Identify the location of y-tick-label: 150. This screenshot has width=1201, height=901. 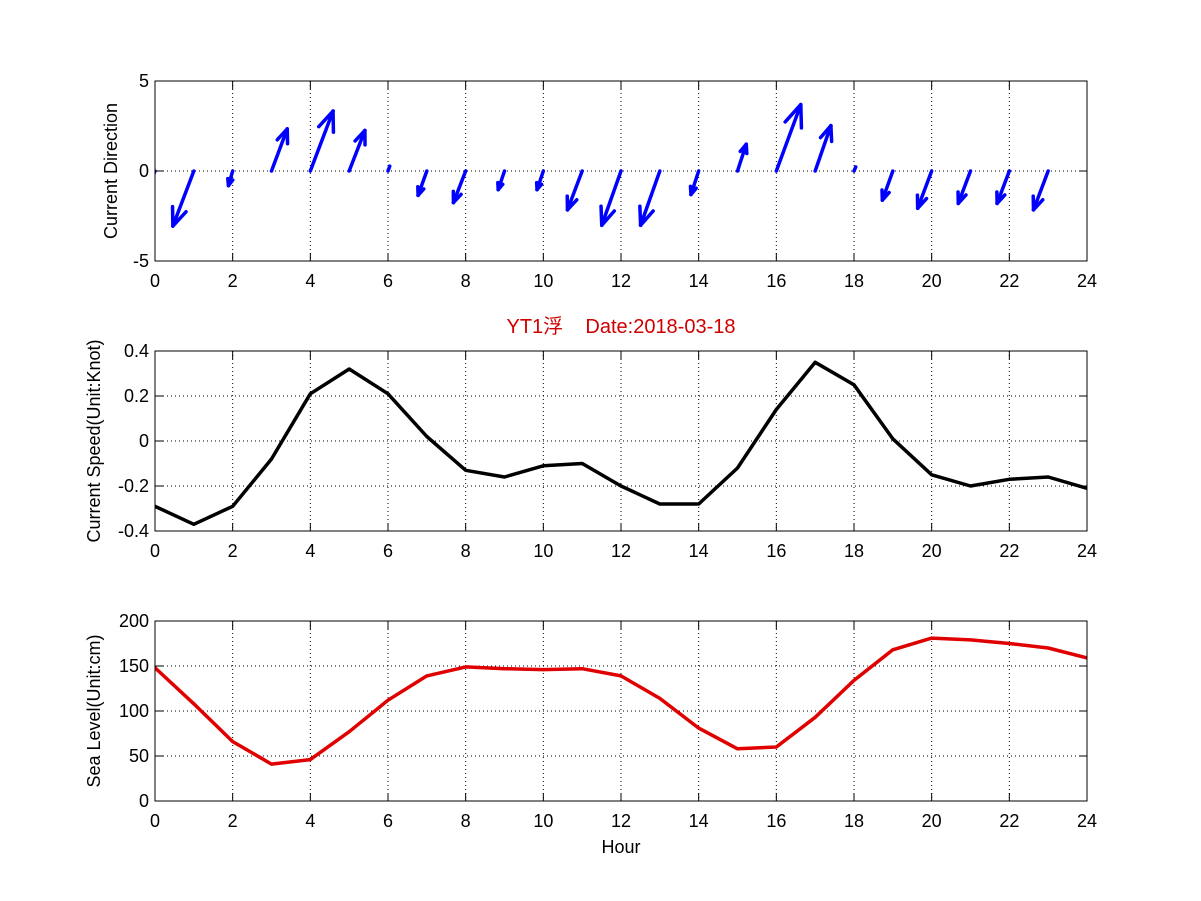
(134, 666).